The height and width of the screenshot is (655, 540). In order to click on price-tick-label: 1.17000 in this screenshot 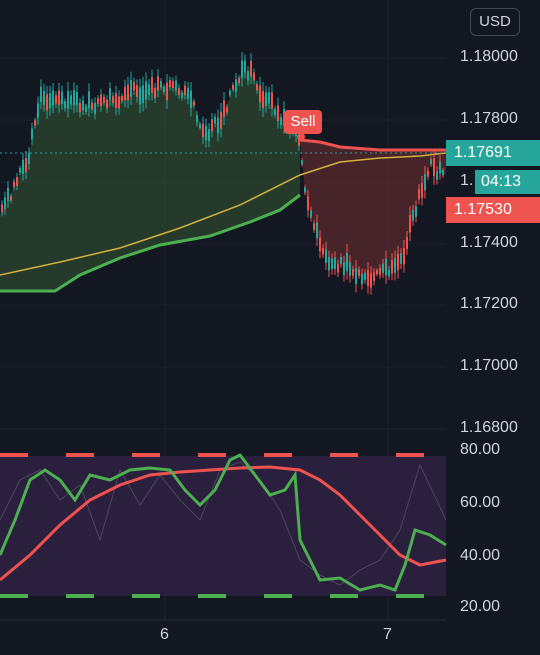, I will do `click(489, 365)`.